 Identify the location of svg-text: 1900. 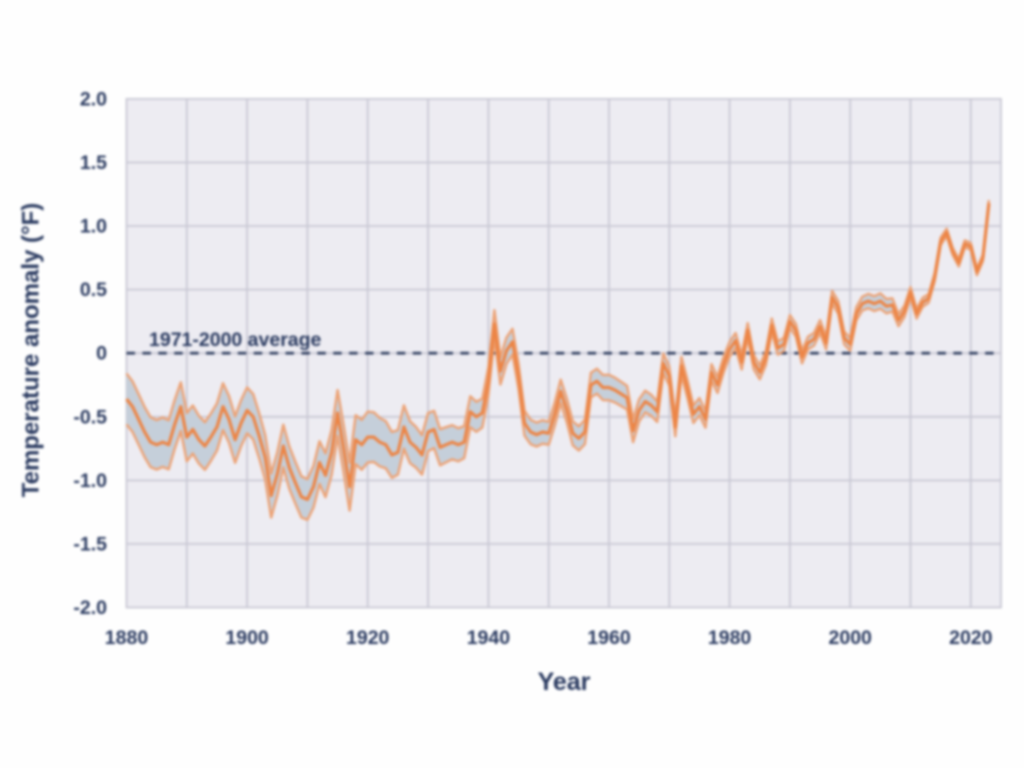
(247, 638).